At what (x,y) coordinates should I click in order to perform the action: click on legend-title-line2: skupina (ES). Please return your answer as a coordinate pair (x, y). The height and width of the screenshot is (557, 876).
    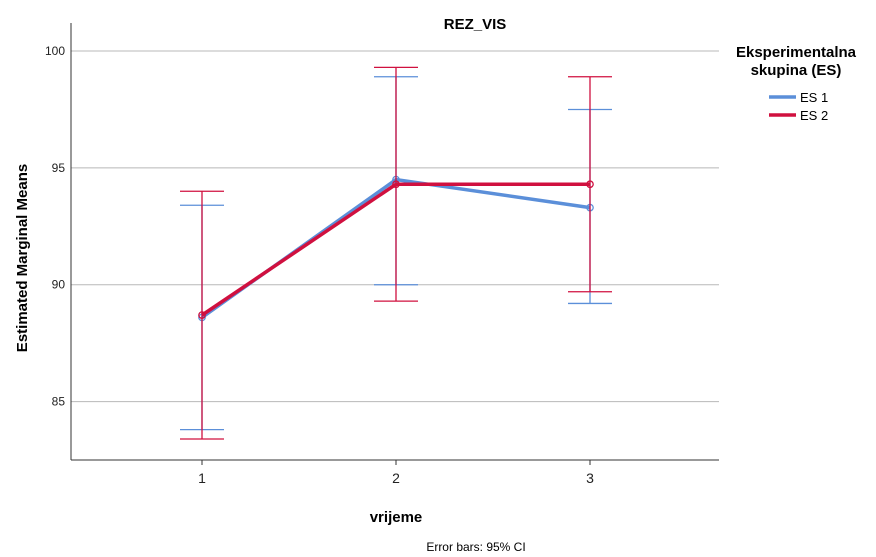
    Looking at the image, I should click on (796, 70).